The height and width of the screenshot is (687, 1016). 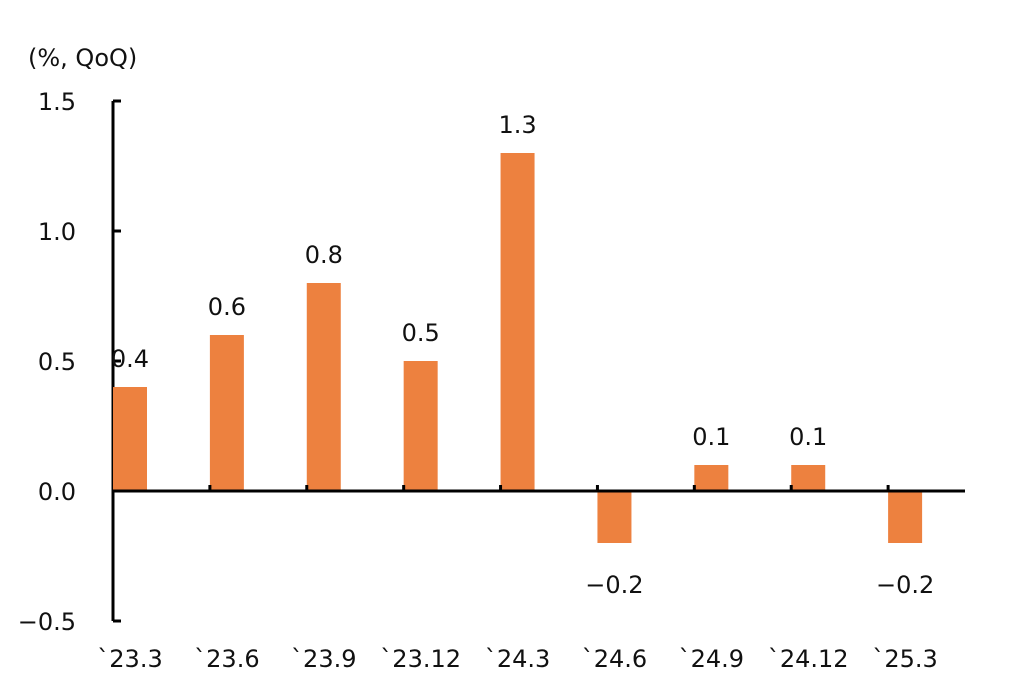 I want to click on y-tick-label: 0.0, so click(x=57, y=492).